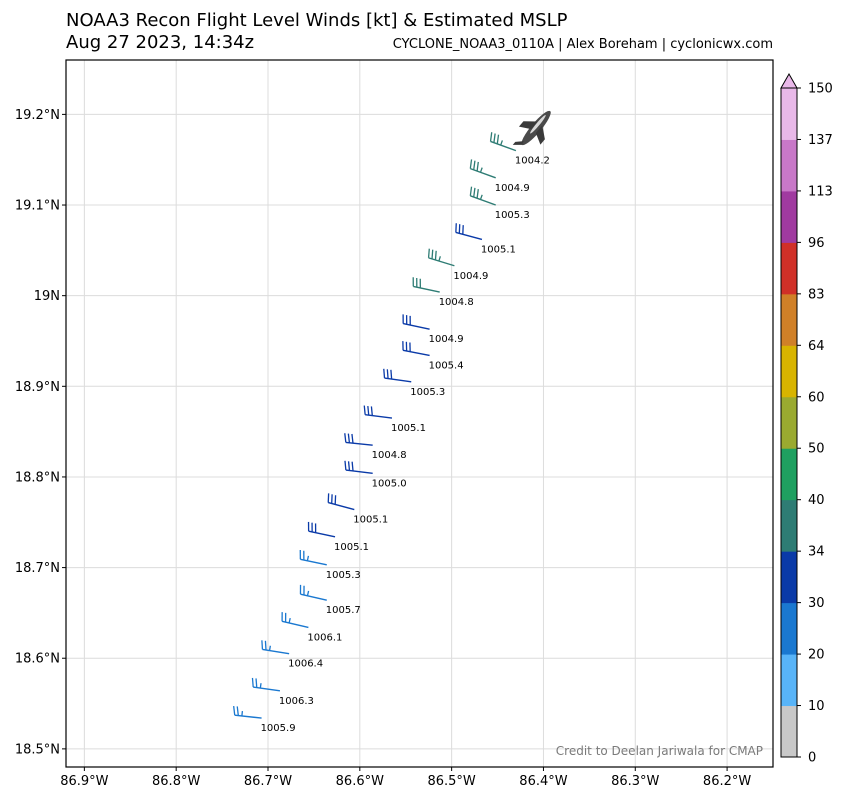 The width and height of the screenshot is (848, 800). What do you see at coordinates (659, 751) in the screenshot?
I see `credit-text: Credit to Deelan Jariwala for CMAP` at bounding box center [659, 751].